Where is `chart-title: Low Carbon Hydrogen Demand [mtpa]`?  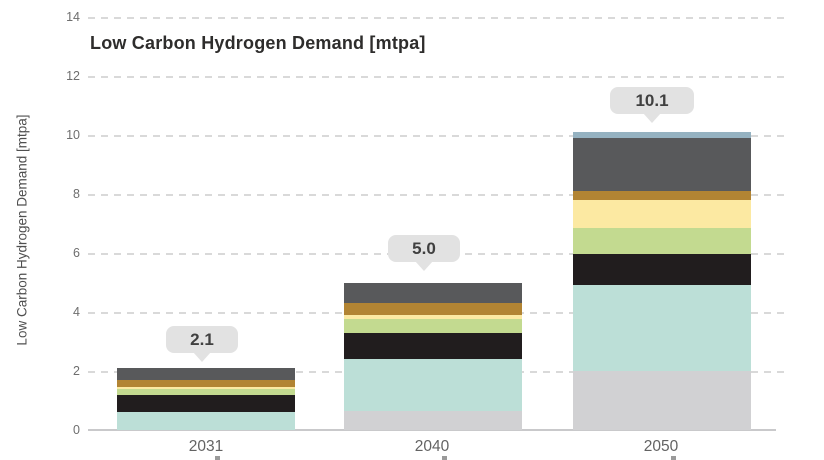 chart-title: Low Carbon Hydrogen Demand [mtpa] is located at coordinates (258, 43).